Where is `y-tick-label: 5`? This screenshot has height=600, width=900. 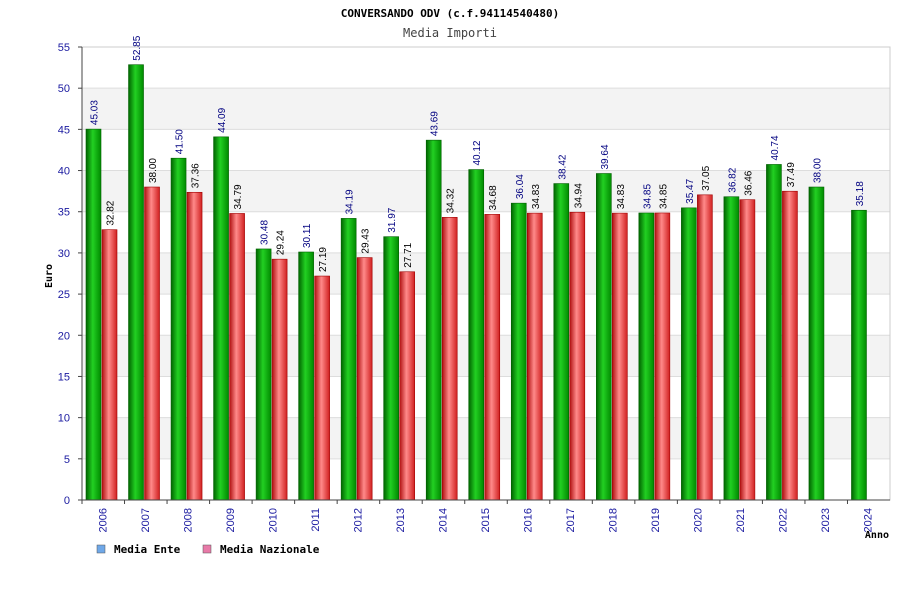
y-tick-label: 5 is located at coordinates (67, 460).